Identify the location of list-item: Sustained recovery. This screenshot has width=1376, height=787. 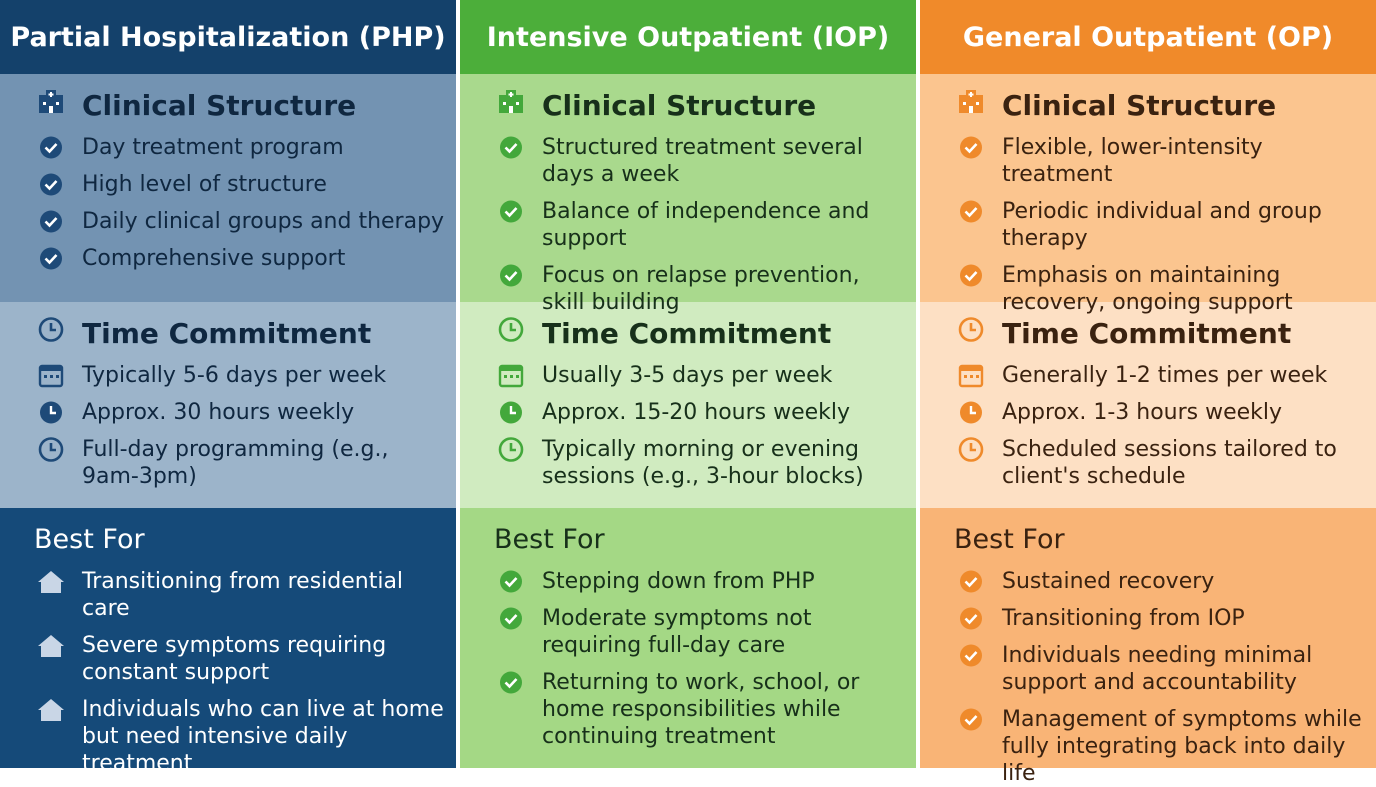
(1160, 581).